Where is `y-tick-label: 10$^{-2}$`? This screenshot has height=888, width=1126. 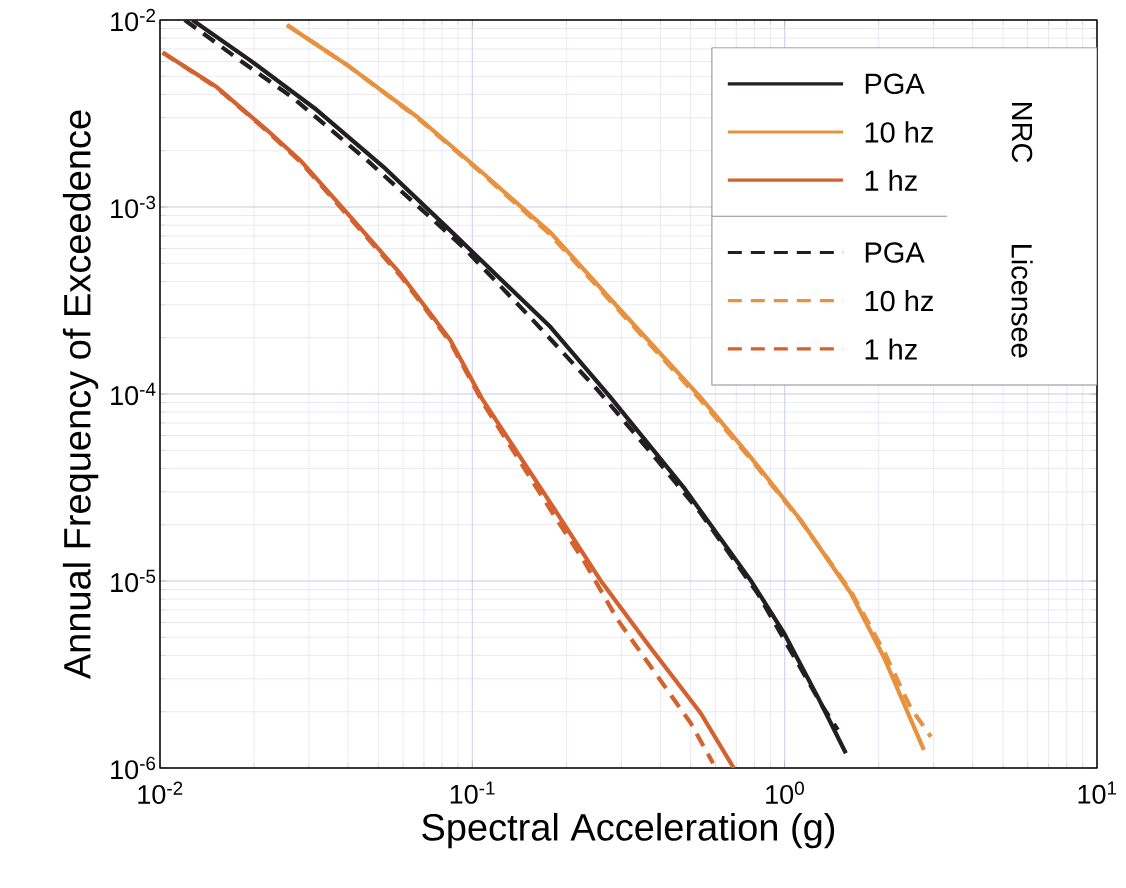 y-tick-label: 10$^{-2}$ is located at coordinates (133, 20).